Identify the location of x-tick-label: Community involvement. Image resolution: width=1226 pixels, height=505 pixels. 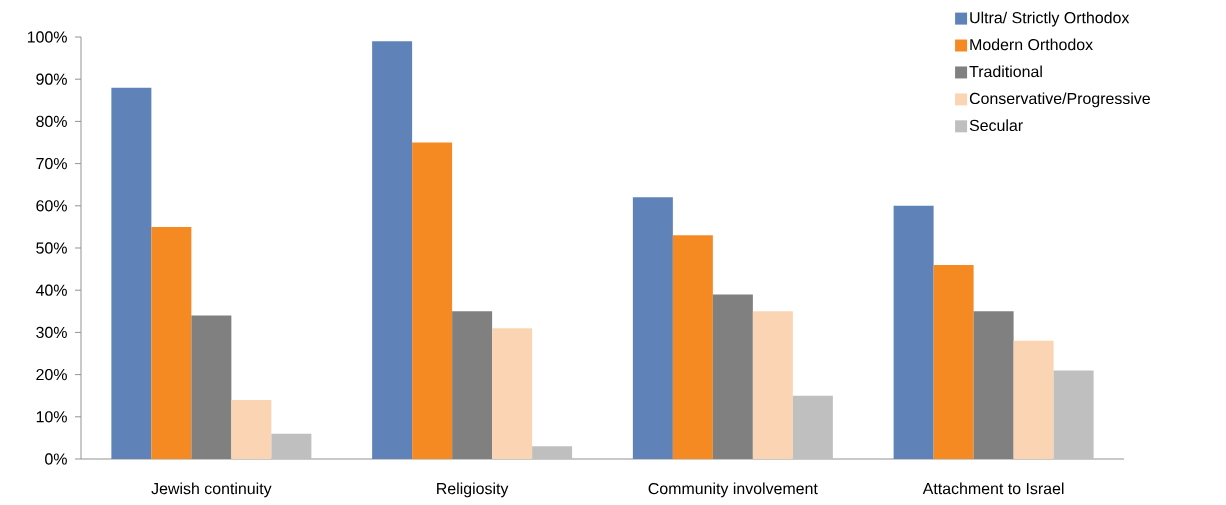
(733, 490).